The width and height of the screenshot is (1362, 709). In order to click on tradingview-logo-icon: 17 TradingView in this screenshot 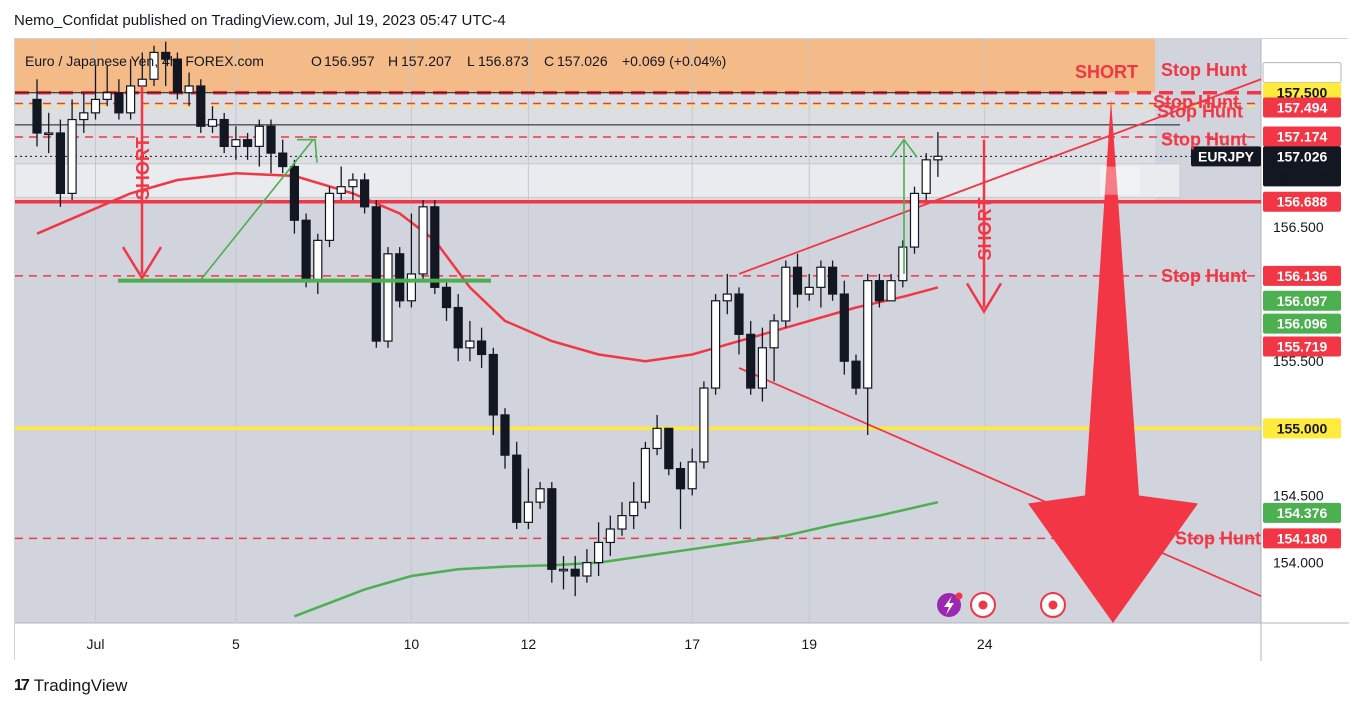, I will do `click(70, 686)`.